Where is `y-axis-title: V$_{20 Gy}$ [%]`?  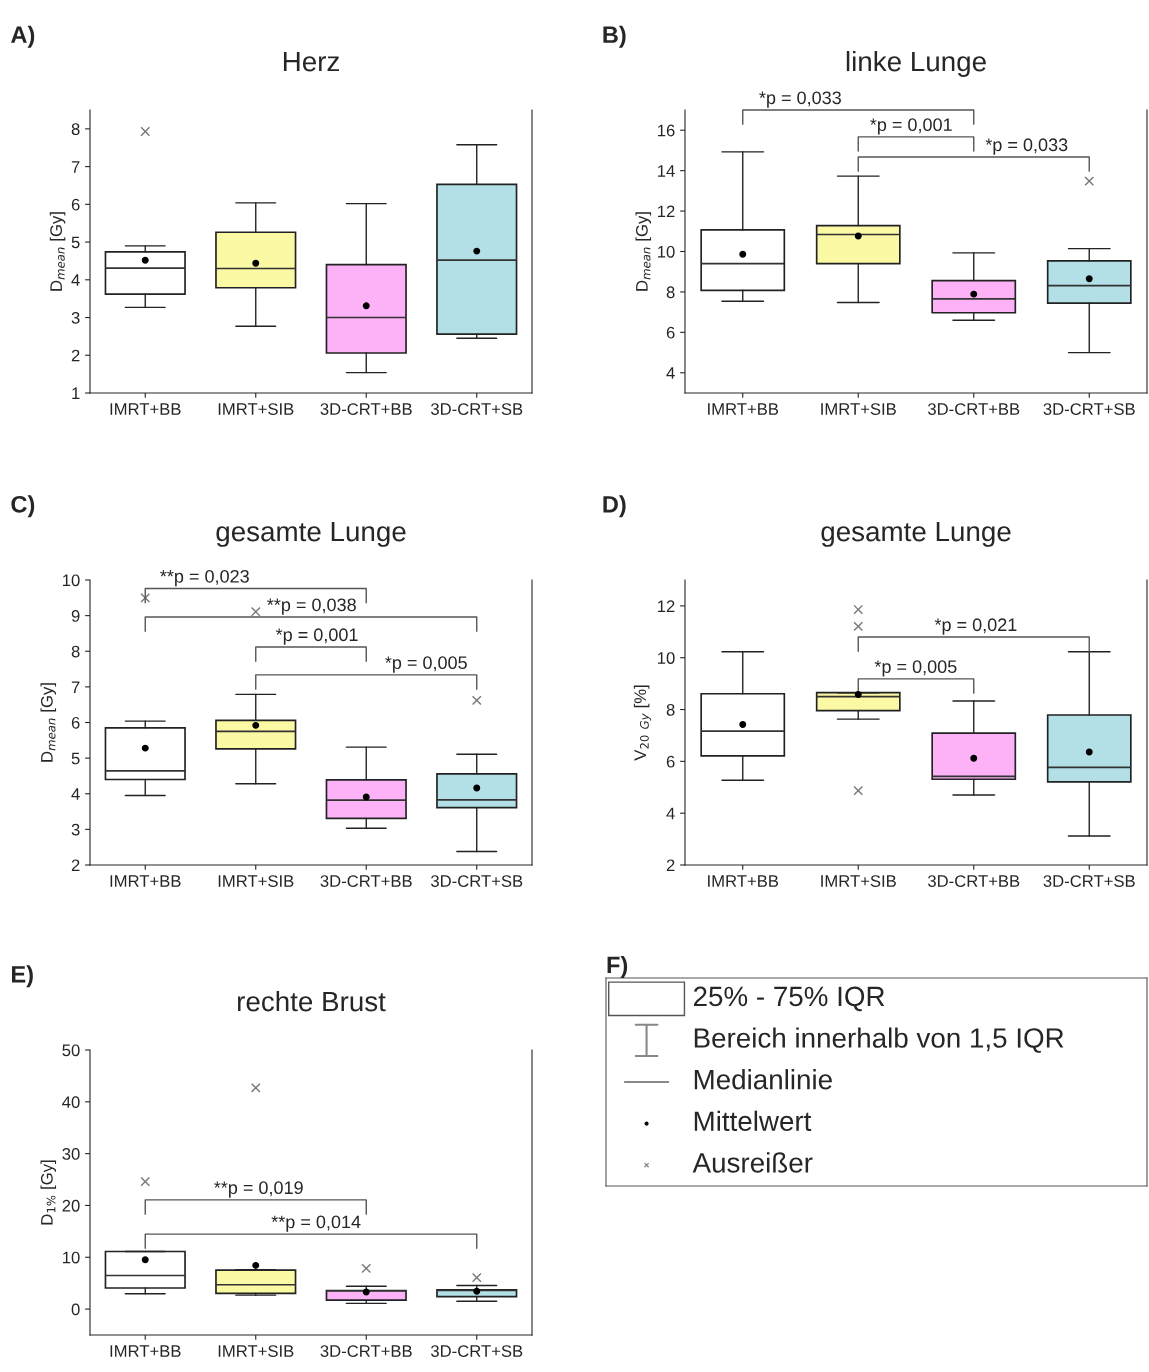 y-axis-title: V$_{20 Gy}$ [%] is located at coordinates (642, 723).